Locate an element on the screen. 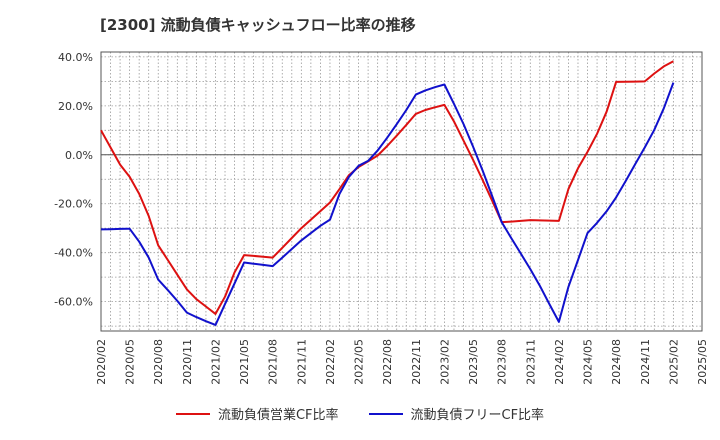 Image resolution: width=720 pixels, height=440 pixels. x-tick-label: 2024/05 is located at coordinates (588, 362).